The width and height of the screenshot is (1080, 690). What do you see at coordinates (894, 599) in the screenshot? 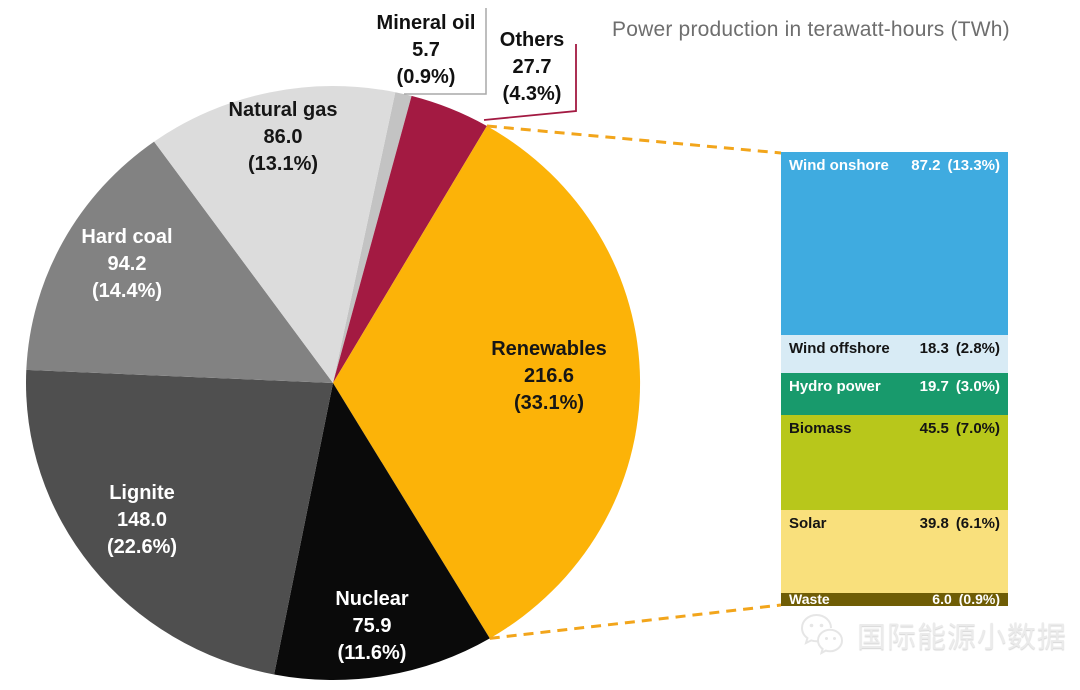
I see `bar-segment-waste: Waste 6.0 (0.9%)` at bounding box center [894, 599].